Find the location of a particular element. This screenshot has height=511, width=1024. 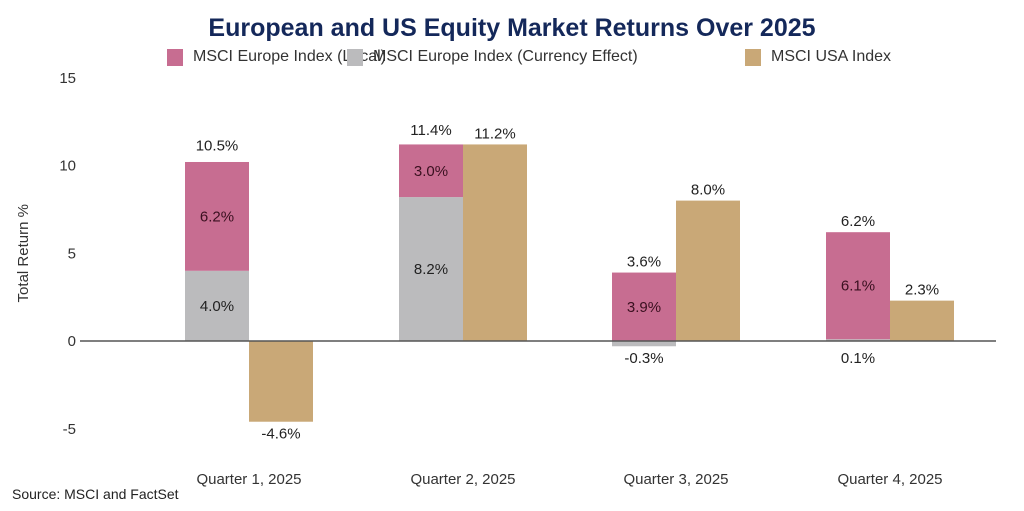

data-label-europe-local: 3.9% is located at coordinates (644, 307).